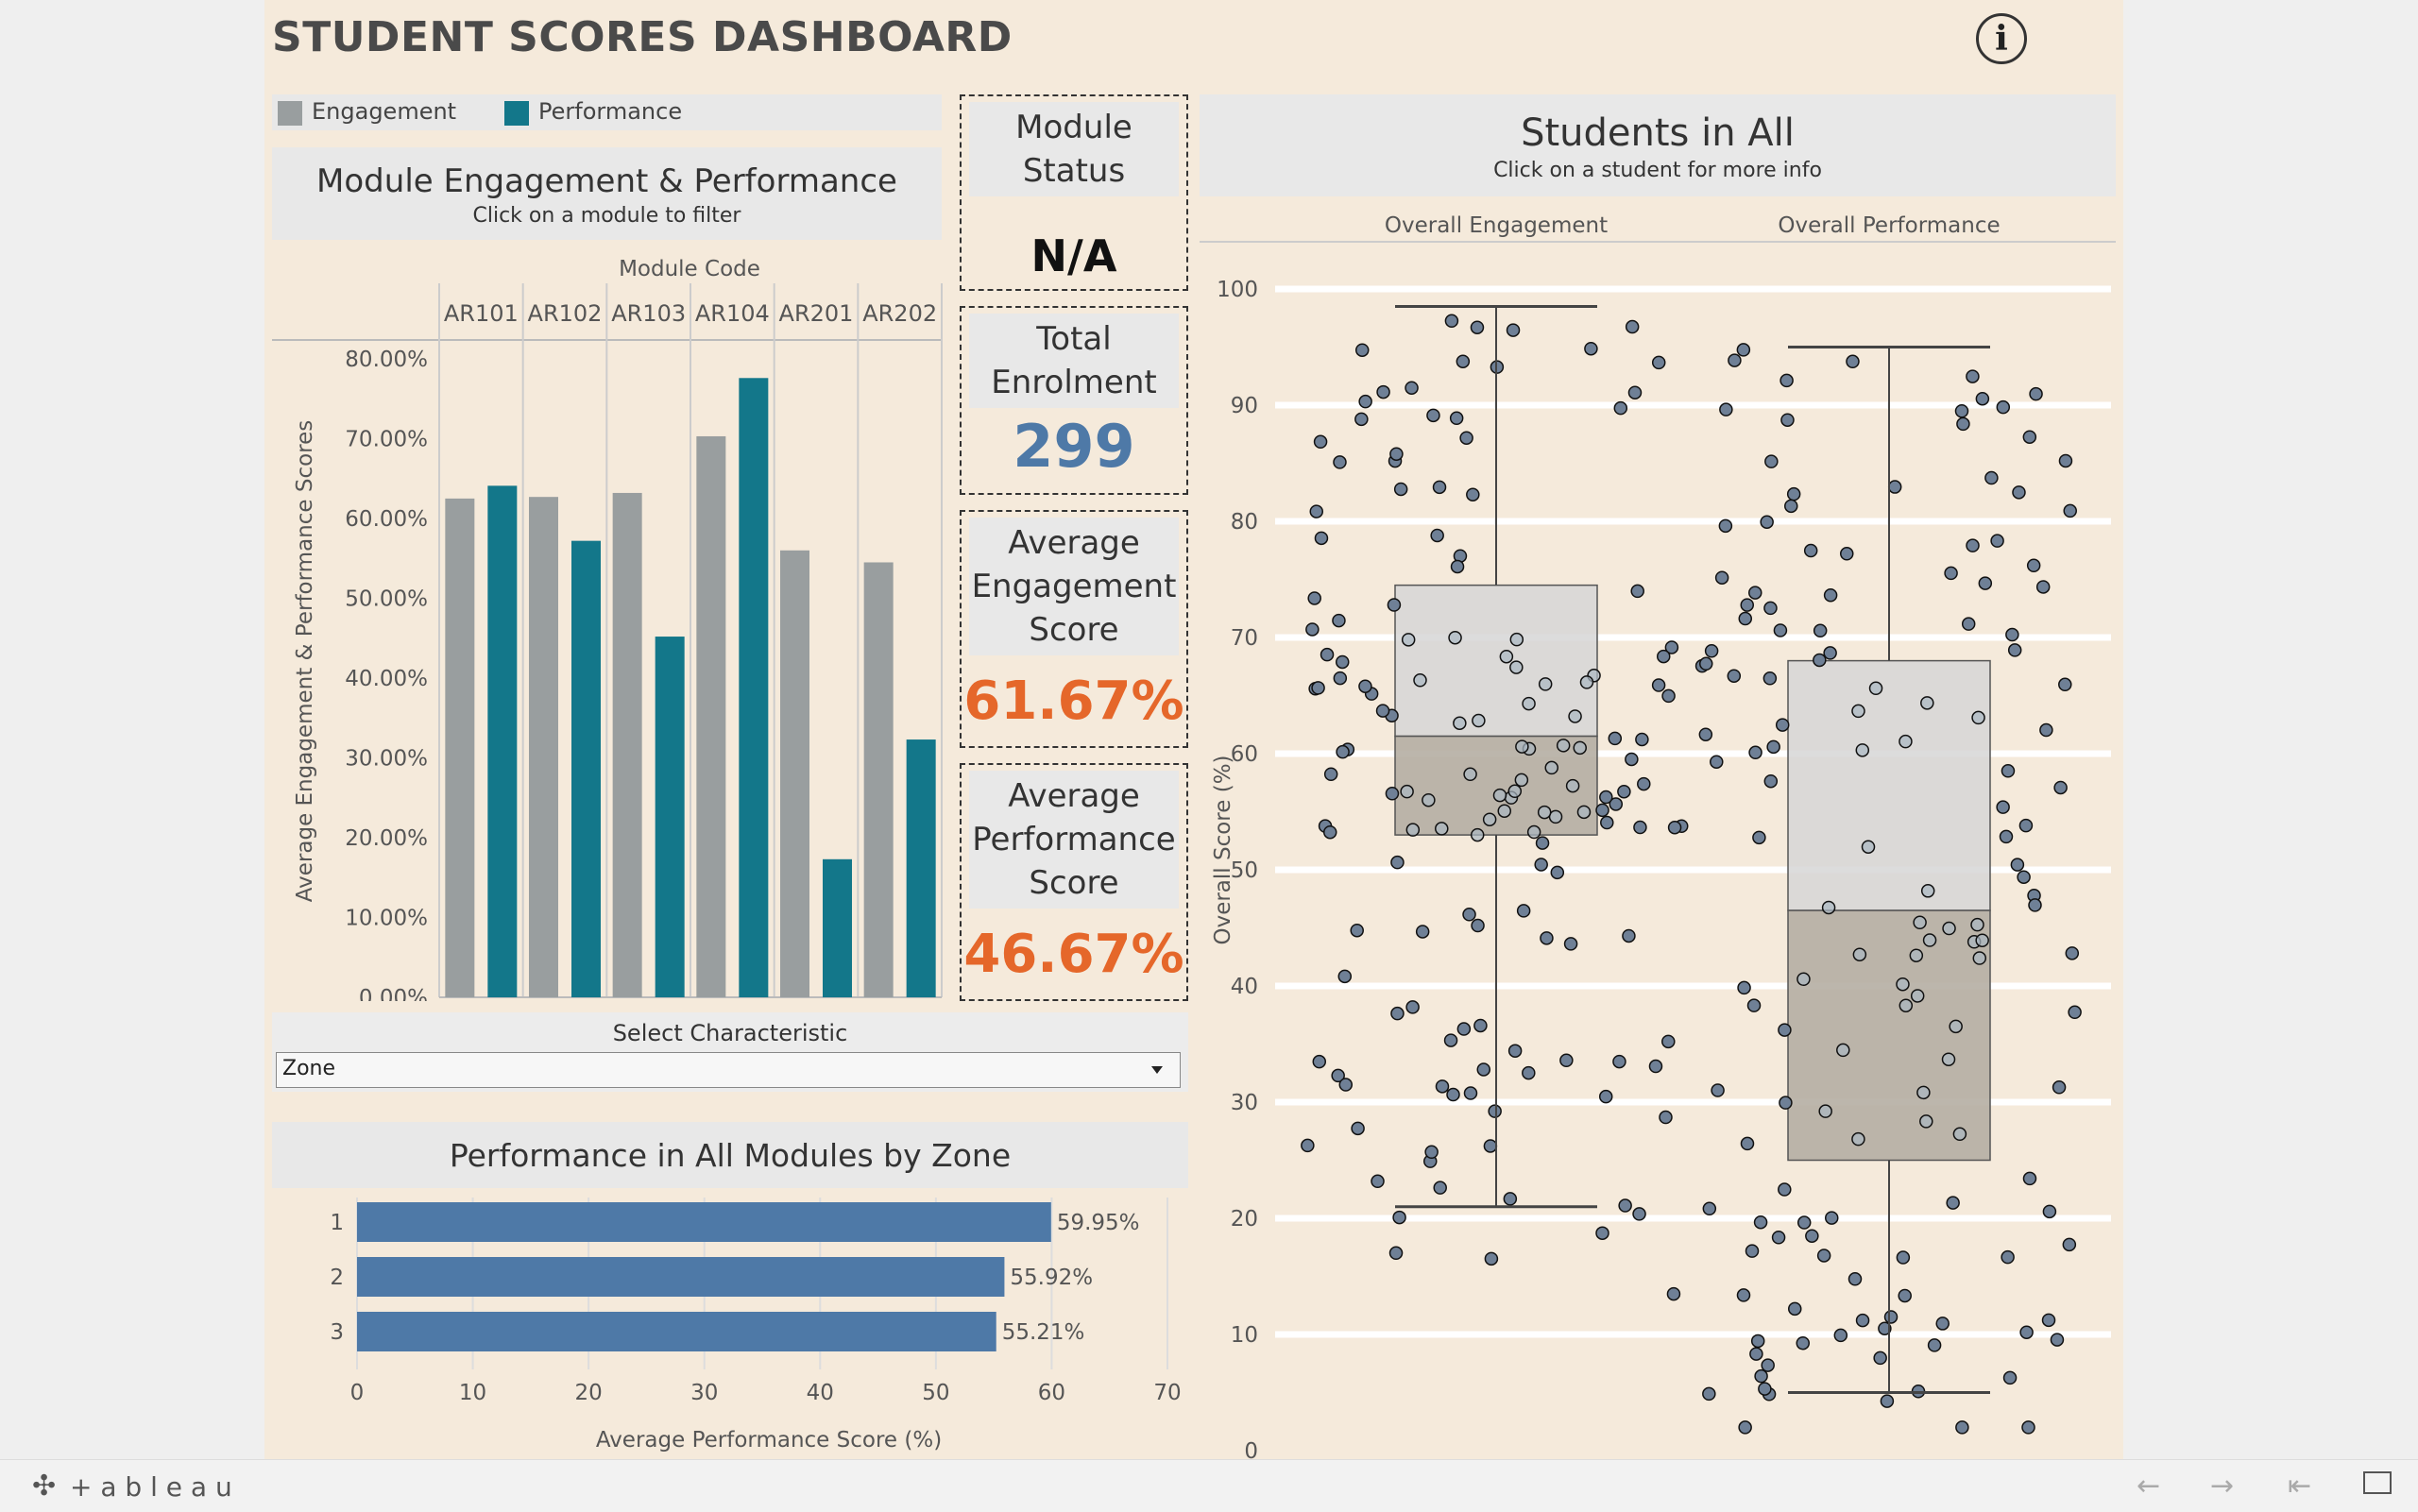 The width and height of the screenshot is (2418, 1512). I want to click on module-code-label: AR103, so click(648, 314).